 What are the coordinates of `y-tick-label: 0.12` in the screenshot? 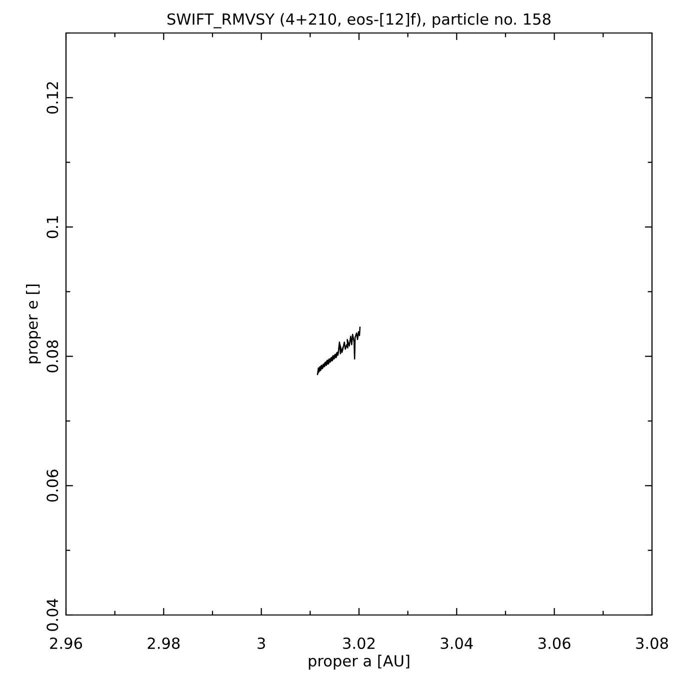 It's located at (52, 98).